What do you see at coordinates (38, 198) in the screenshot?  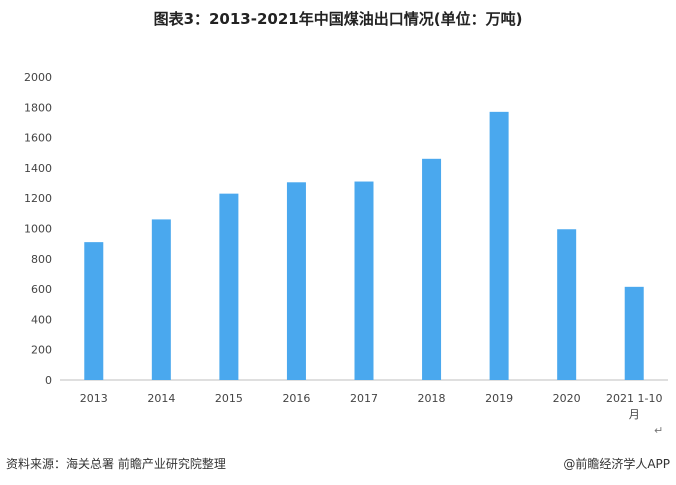 I see `y-tick-label: 1200` at bounding box center [38, 198].